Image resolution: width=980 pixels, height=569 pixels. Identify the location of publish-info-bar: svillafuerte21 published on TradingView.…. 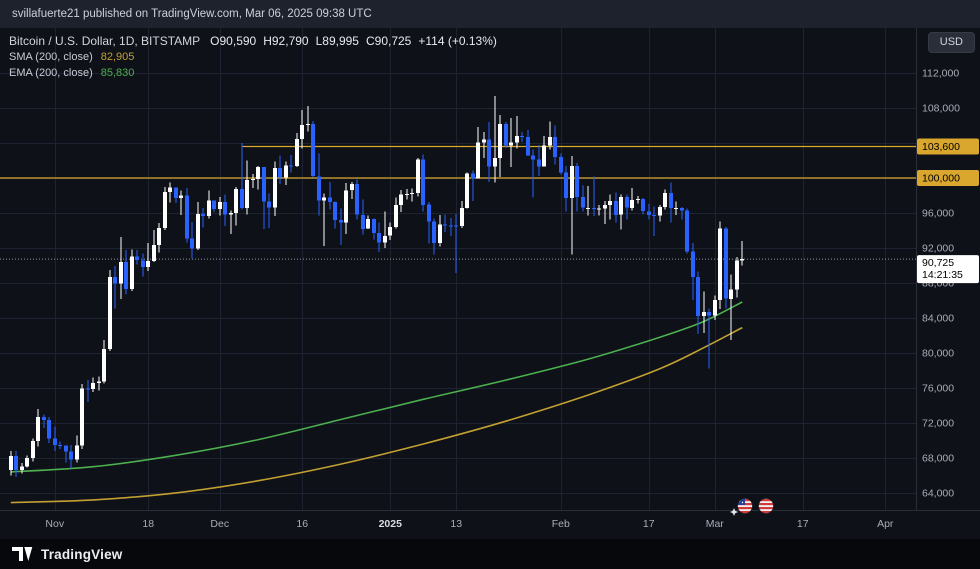
(490, 14).